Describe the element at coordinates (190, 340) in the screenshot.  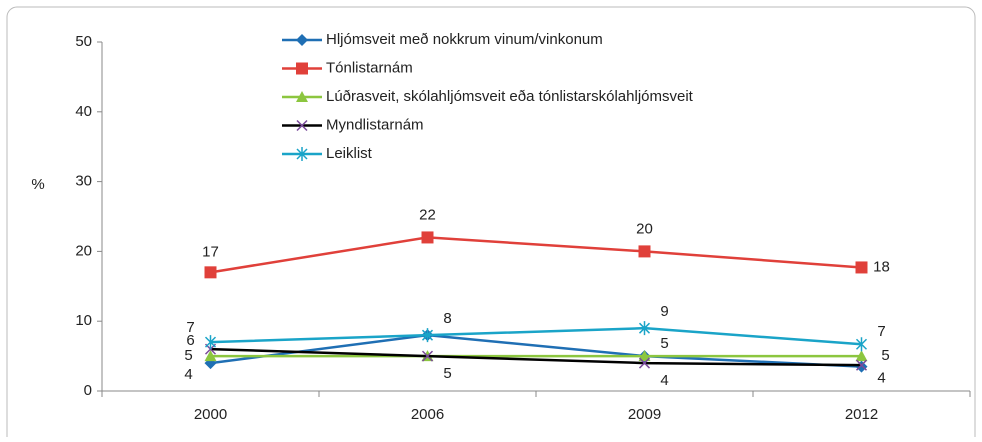
I see `data-label: 6` at that location.